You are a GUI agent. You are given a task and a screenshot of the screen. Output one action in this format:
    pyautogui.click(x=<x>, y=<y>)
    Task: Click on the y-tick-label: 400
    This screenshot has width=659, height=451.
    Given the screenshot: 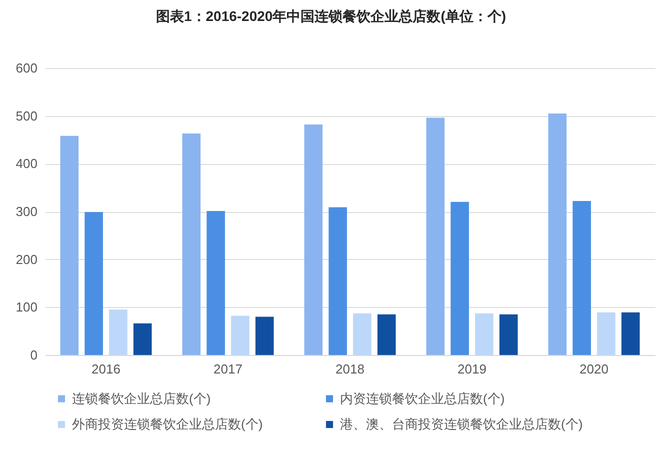 What is the action you would take?
    pyautogui.click(x=27, y=164)
    